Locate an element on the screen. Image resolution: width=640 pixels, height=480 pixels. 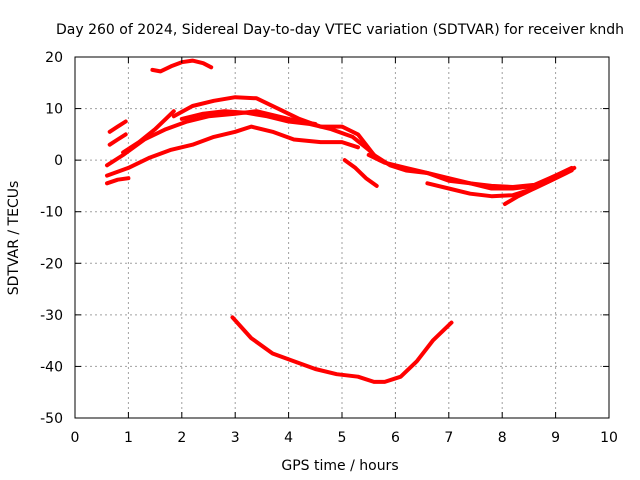
x-tick-labels: 0 1 2 3 4 5 6 7 8 9 10 is located at coordinates (344, 438).